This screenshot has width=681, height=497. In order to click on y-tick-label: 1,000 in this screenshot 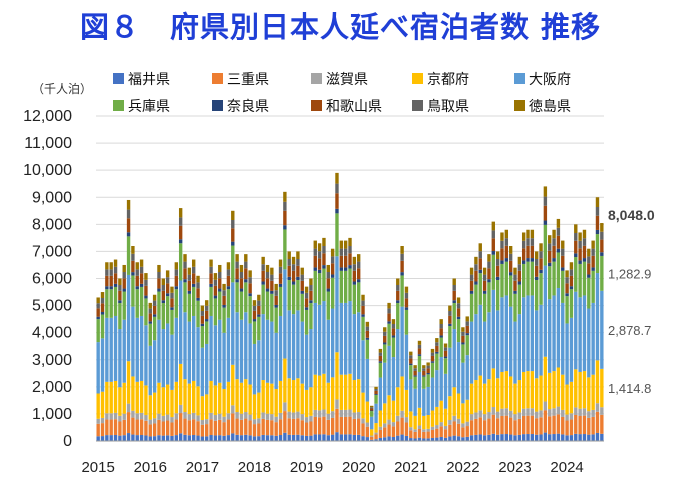, I will do `click(52, 414)`.